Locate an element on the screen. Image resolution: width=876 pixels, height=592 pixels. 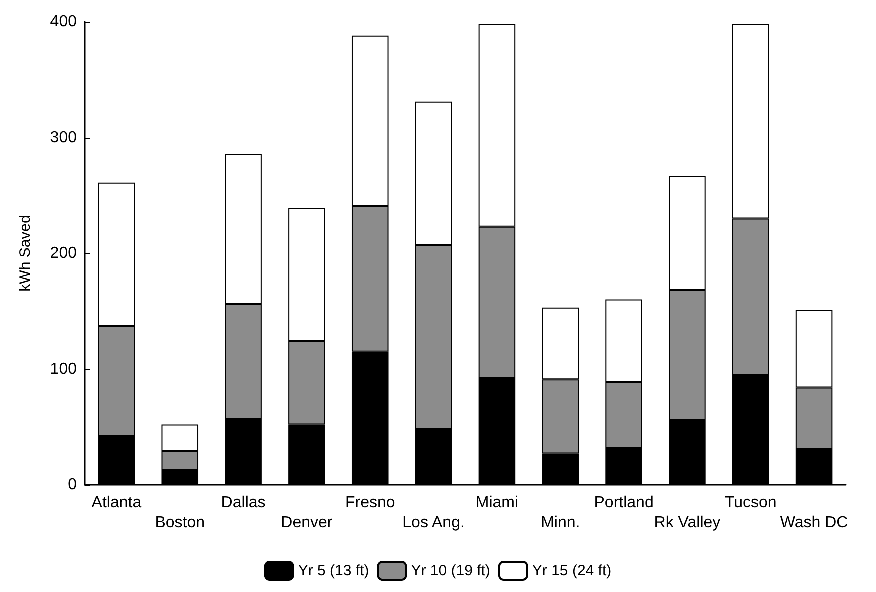
y-tick-label: 0 is located at coordinates (73, 485).